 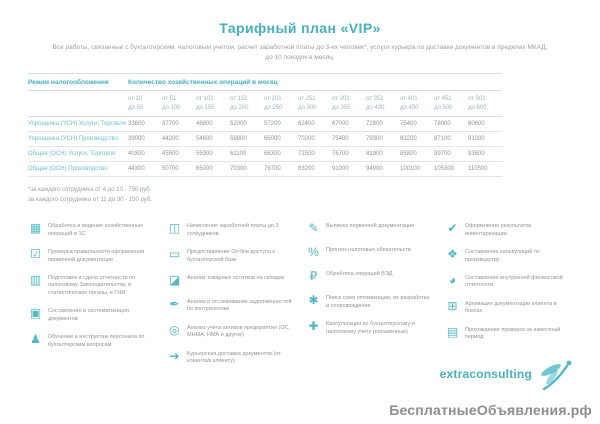 What do you see at coordinates (78, 82) in the screenshot?
I see `tax-regime-header: Режим налогообложения` at bounding box center [78, 82].